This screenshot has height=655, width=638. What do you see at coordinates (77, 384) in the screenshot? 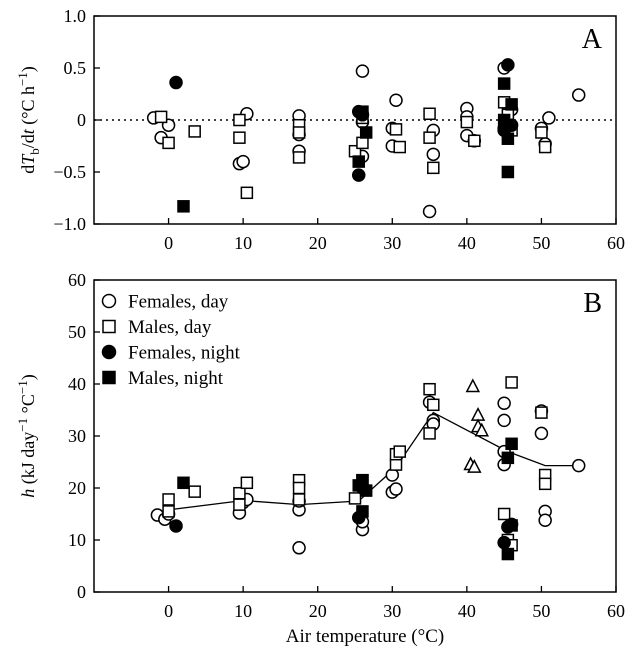
I see `panel-b-y-tick-label: 40` at bounding box center [77, 384].